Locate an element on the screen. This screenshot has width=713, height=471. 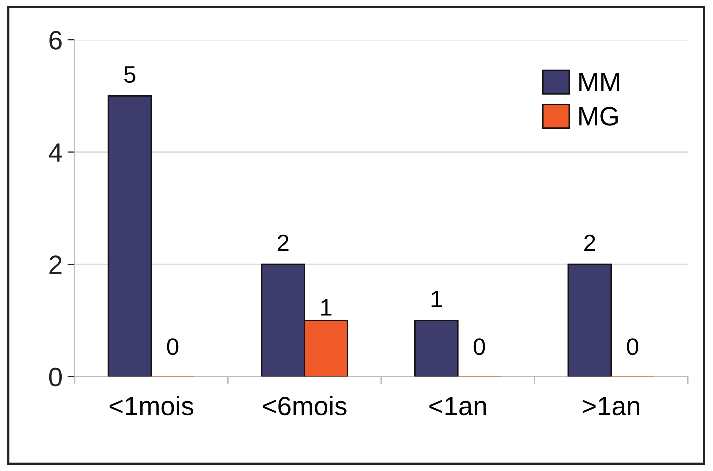
y-tick-label: 6 is located at coordinates (56, 40).